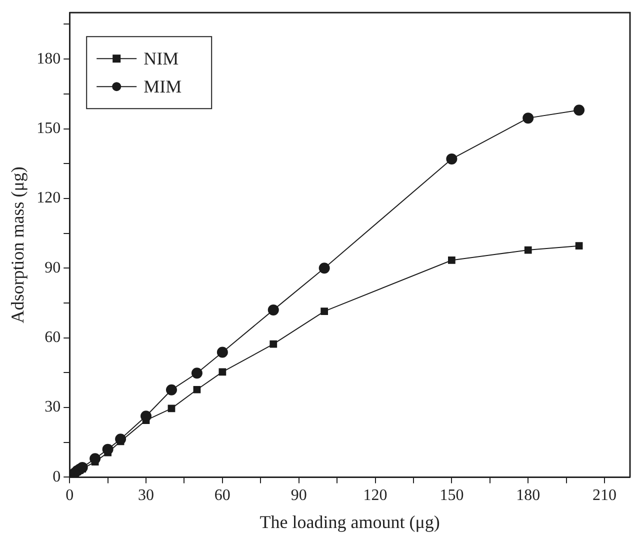 Image resolution: width=644 pixels, height=540 pixels. What do you see at coordinates (48, 198) in the screenshot?
I see `y-tick-label: 120` at bounding box center [48, 198].